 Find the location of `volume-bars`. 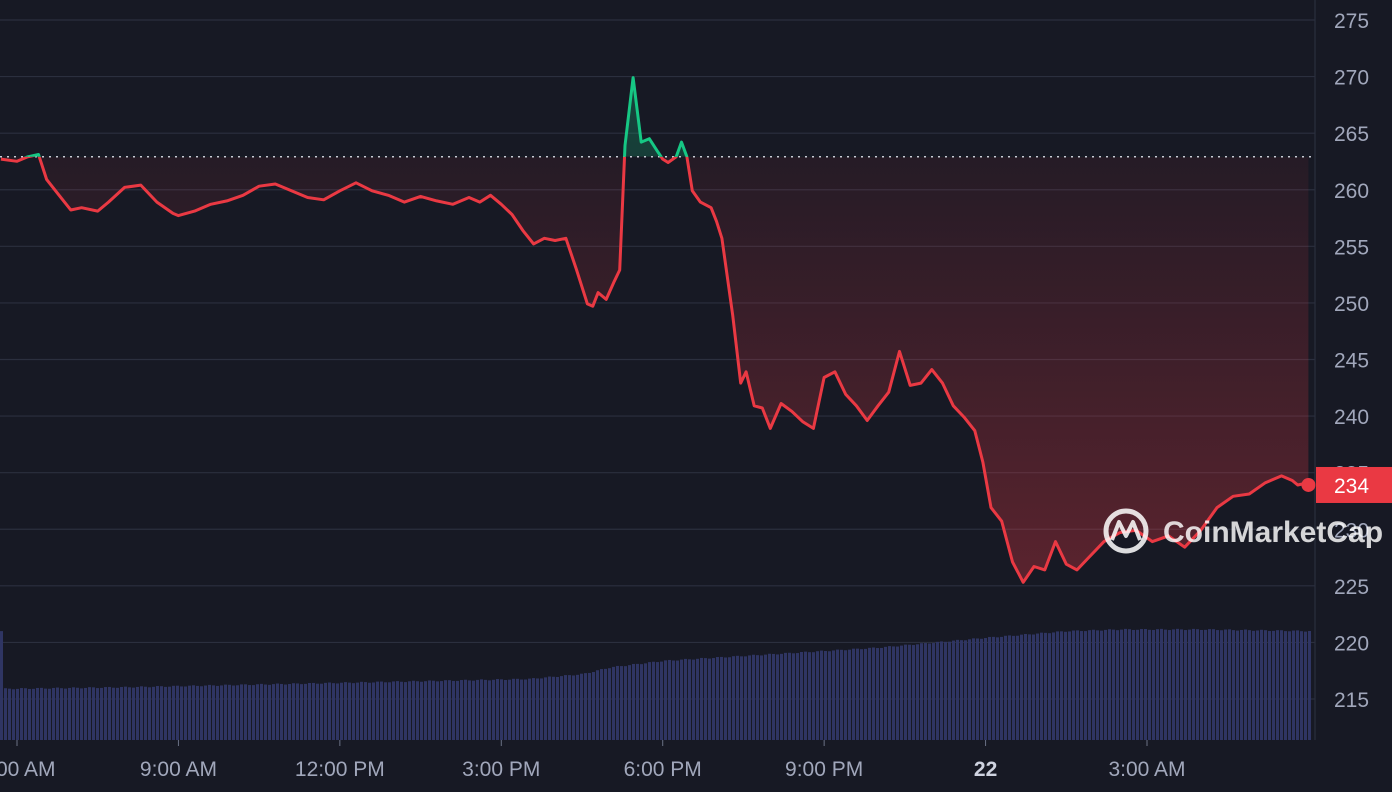

volume-bars is located at coordinates (655, 684).